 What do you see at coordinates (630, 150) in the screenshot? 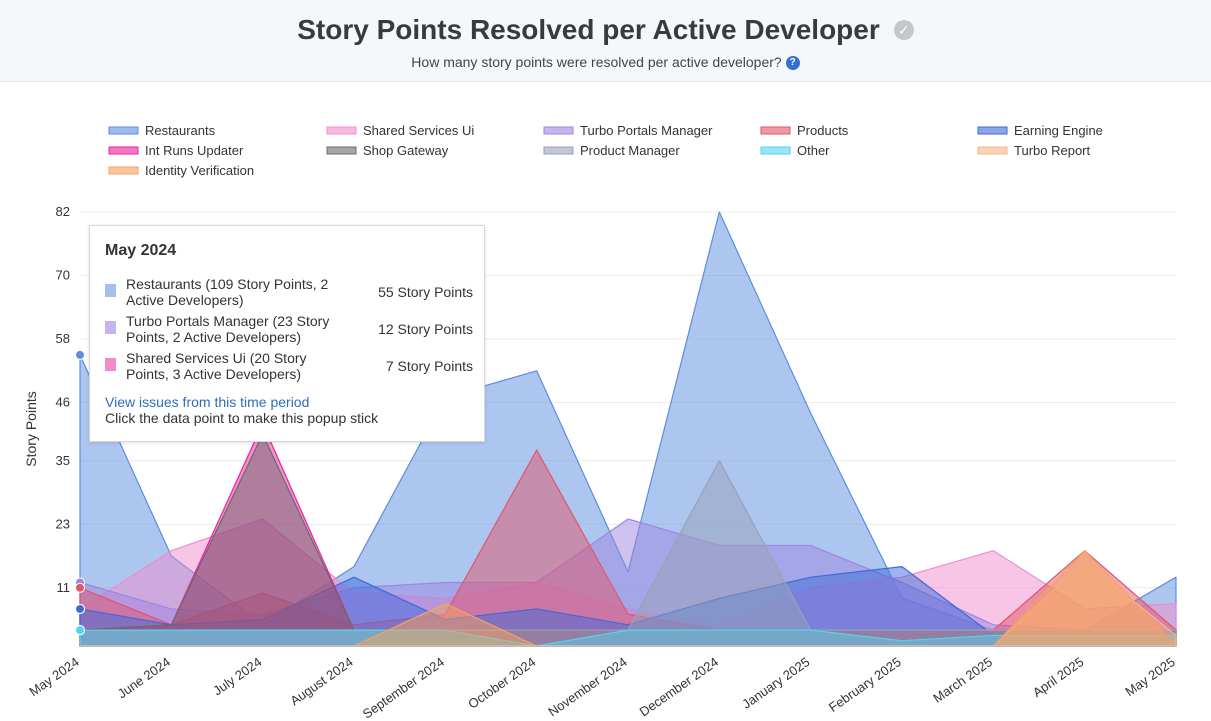
I see `legend-label: Product Manager` at bounding box center [630, 150].